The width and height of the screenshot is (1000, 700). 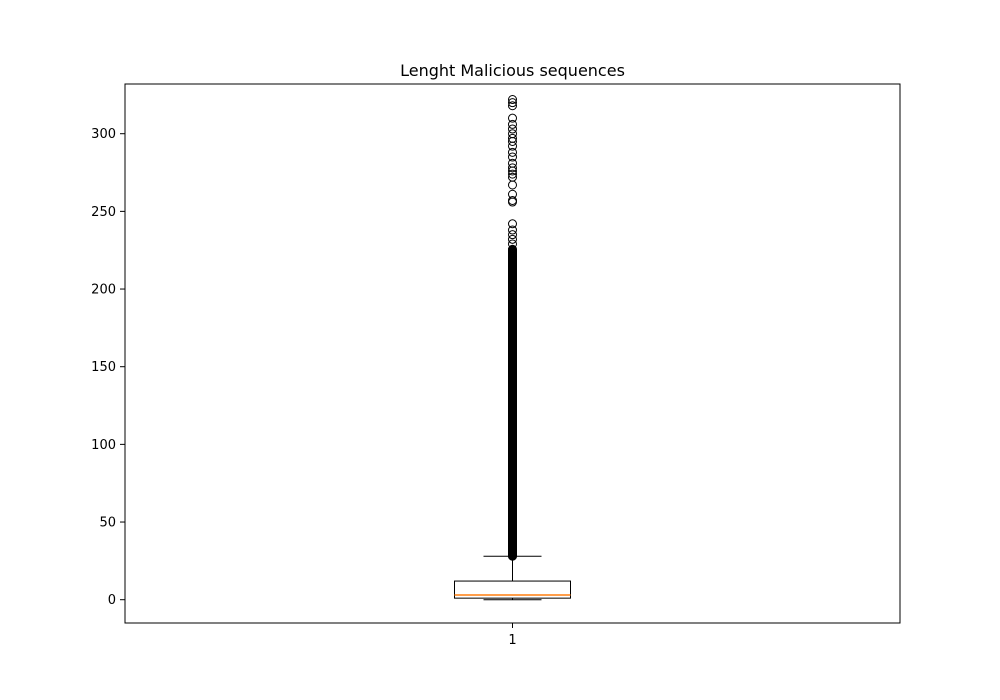 What do you see at coordinates (512, 70) in the screenshot?
I see `chart-title: Lenght Malicious sequences` at bounding box center [512, 70].